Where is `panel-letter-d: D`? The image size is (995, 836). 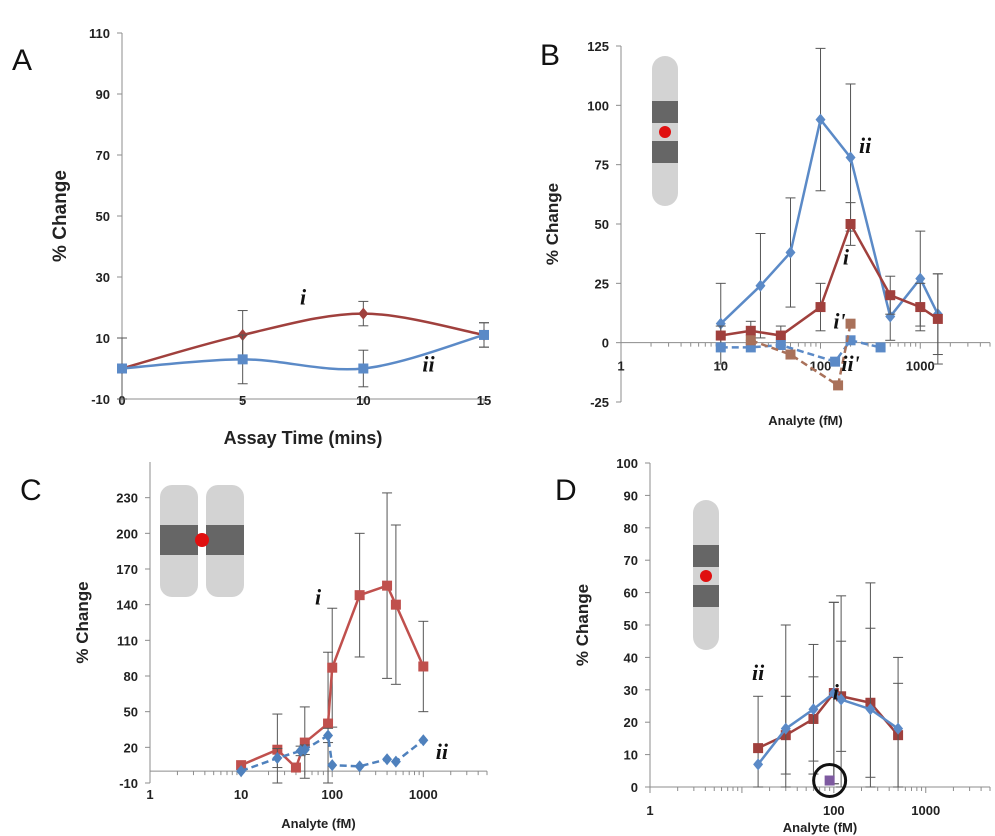
panel-letter-d: D is located at coordinates (566, 490).